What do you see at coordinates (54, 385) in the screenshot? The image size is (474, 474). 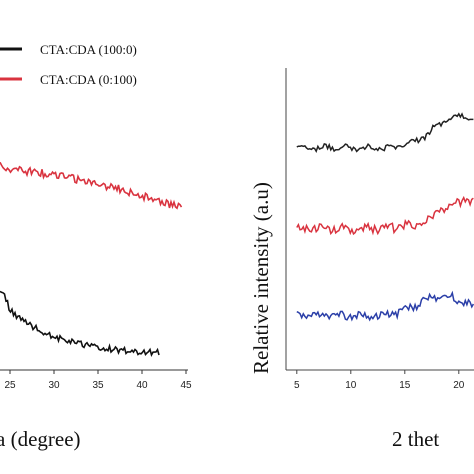 I see `left-x-tick-label: 30` at bounding box center [54, 385].